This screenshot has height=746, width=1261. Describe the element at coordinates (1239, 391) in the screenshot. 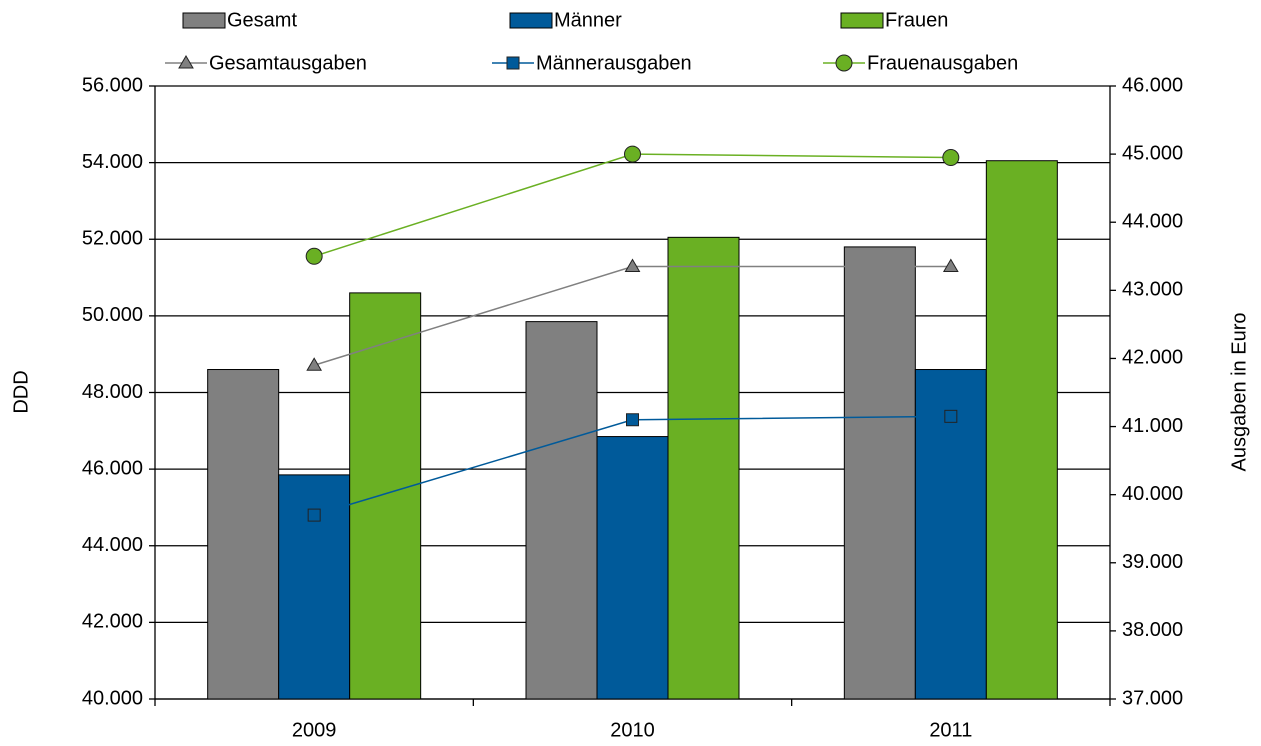

I see `y2-axis-title: Ausgaben in Euro` at that location.